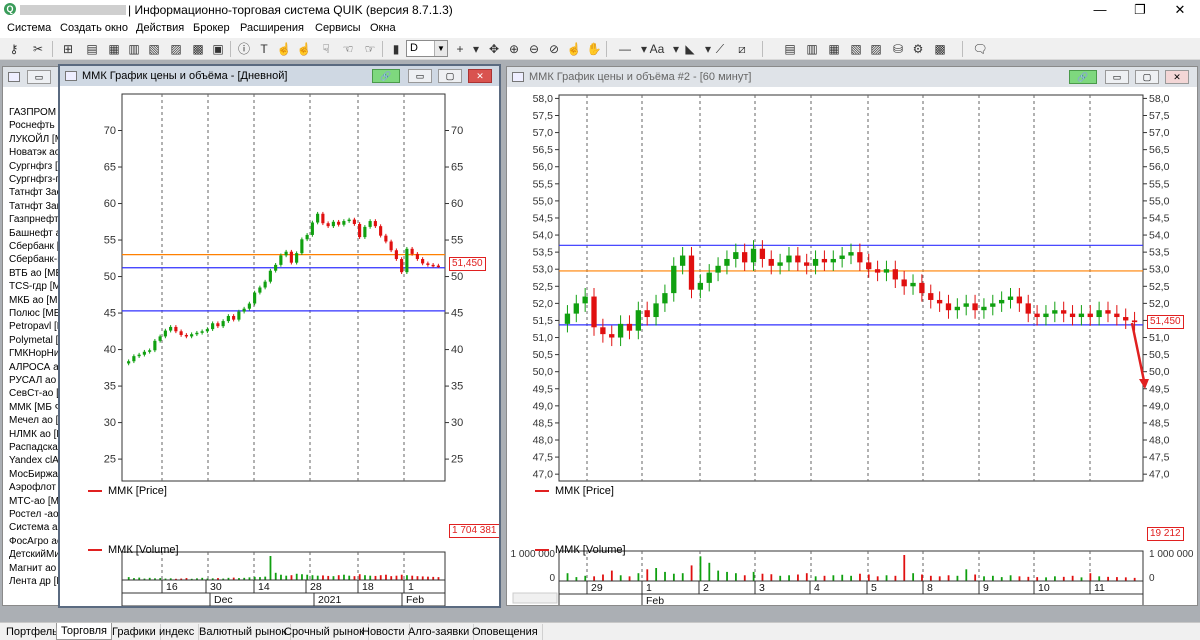 This screenshot has width=1200, height=640. What do you see at coordinates (439, 632) in the screenshot?
I see `tab-algo-orders: Алго-заявки` at bounding box center [439, 632].